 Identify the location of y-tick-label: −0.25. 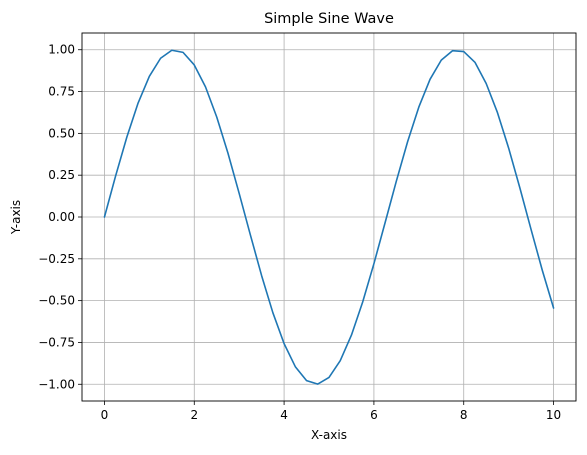
(56, 259).